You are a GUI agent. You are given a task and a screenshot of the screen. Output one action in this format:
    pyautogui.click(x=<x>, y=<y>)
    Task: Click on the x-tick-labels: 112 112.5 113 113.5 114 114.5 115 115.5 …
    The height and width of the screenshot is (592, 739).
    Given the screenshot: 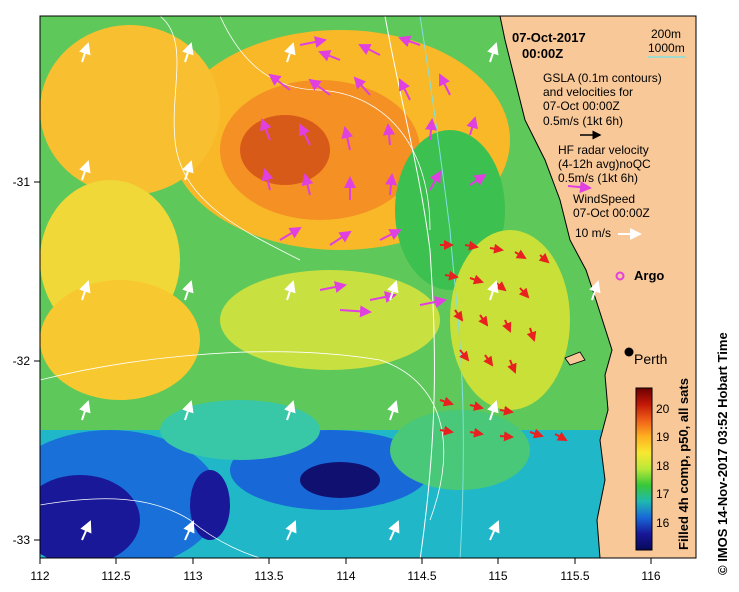 What is the action you would take?
    pyautogui.click(x=345, y=576)
    